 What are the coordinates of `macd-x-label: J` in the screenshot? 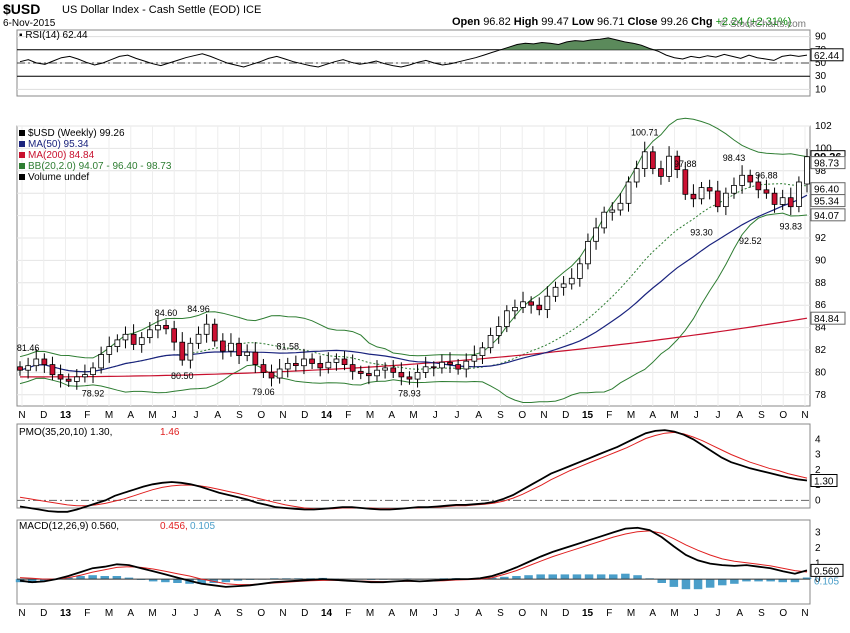 It's located at (718, 613).